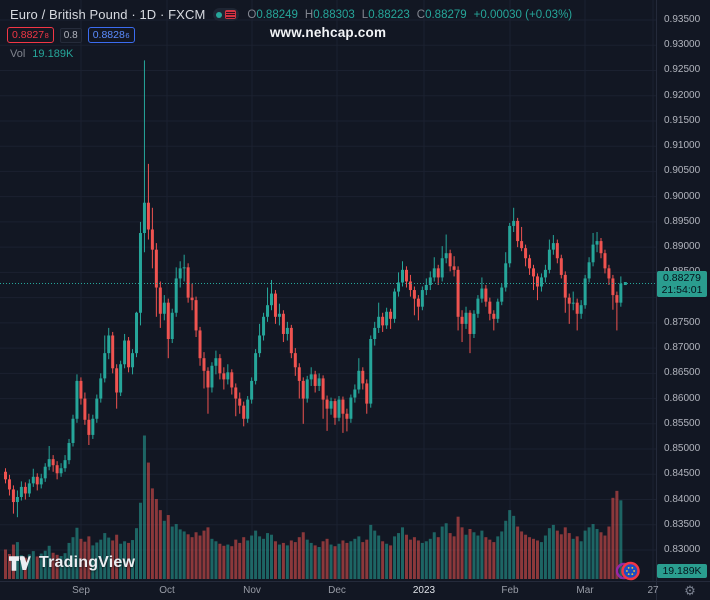 This screenshot has width=710, height=600. Describe the element at coordinates (630, 571) in the screenshot. I see `eu-flag-event-icon` at that location.